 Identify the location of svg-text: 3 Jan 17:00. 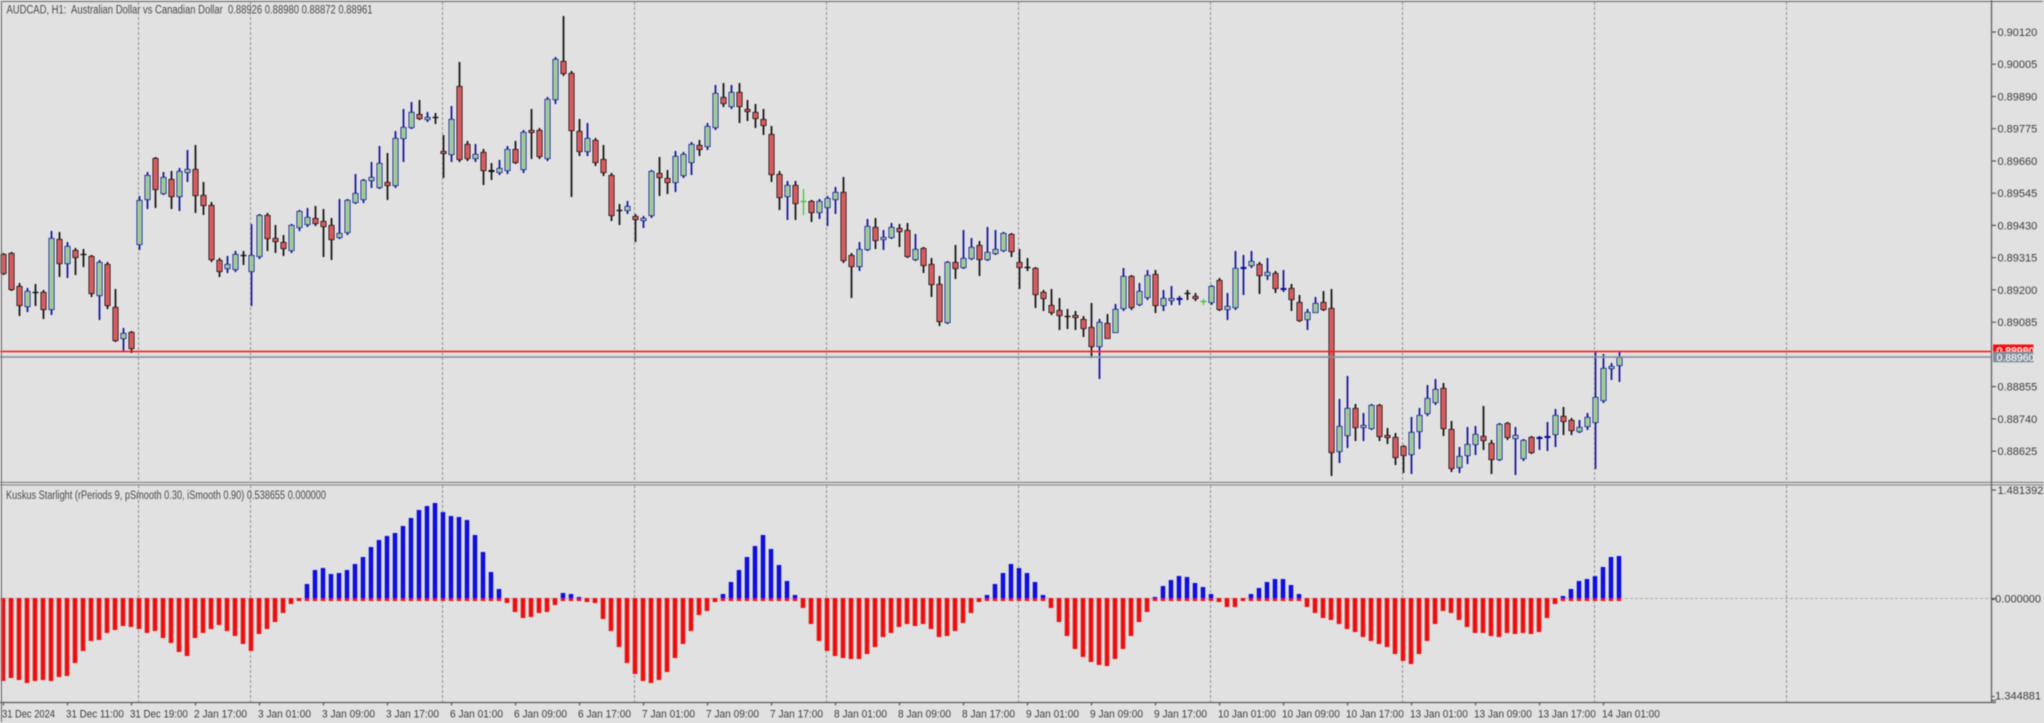
(412, 715).